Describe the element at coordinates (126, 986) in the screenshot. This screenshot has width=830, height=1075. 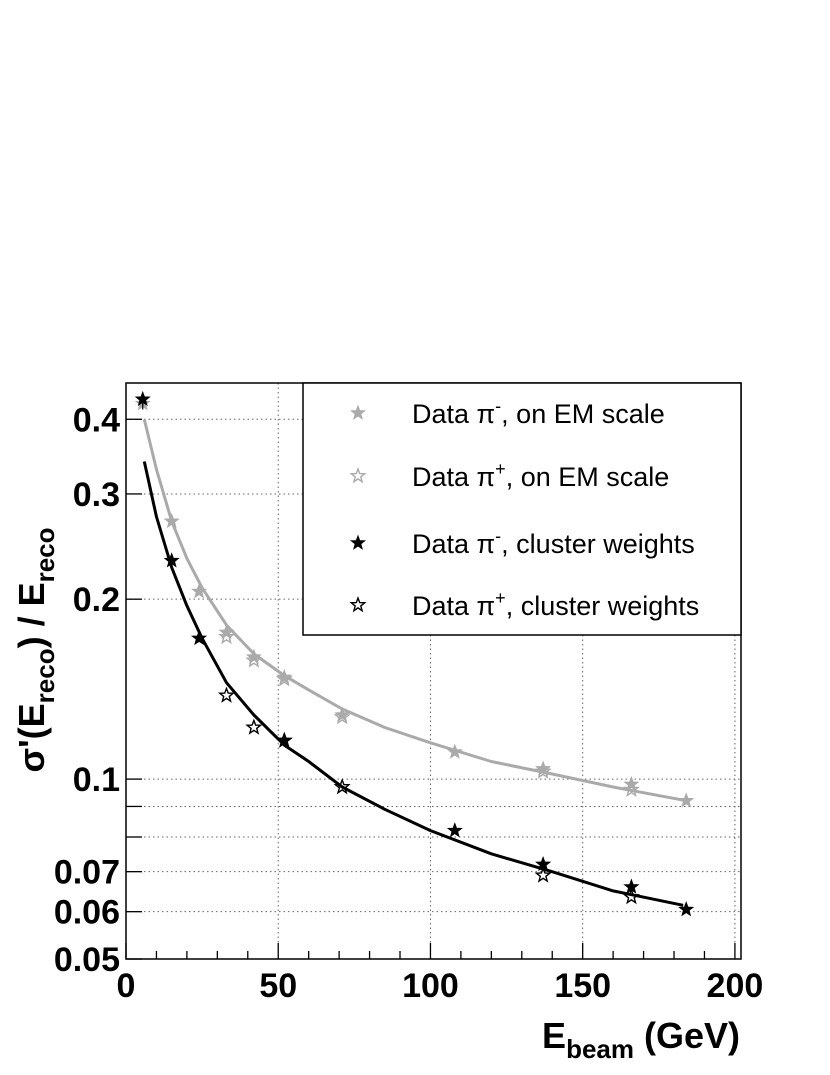
I see `x-tick-label: 0` at that location.